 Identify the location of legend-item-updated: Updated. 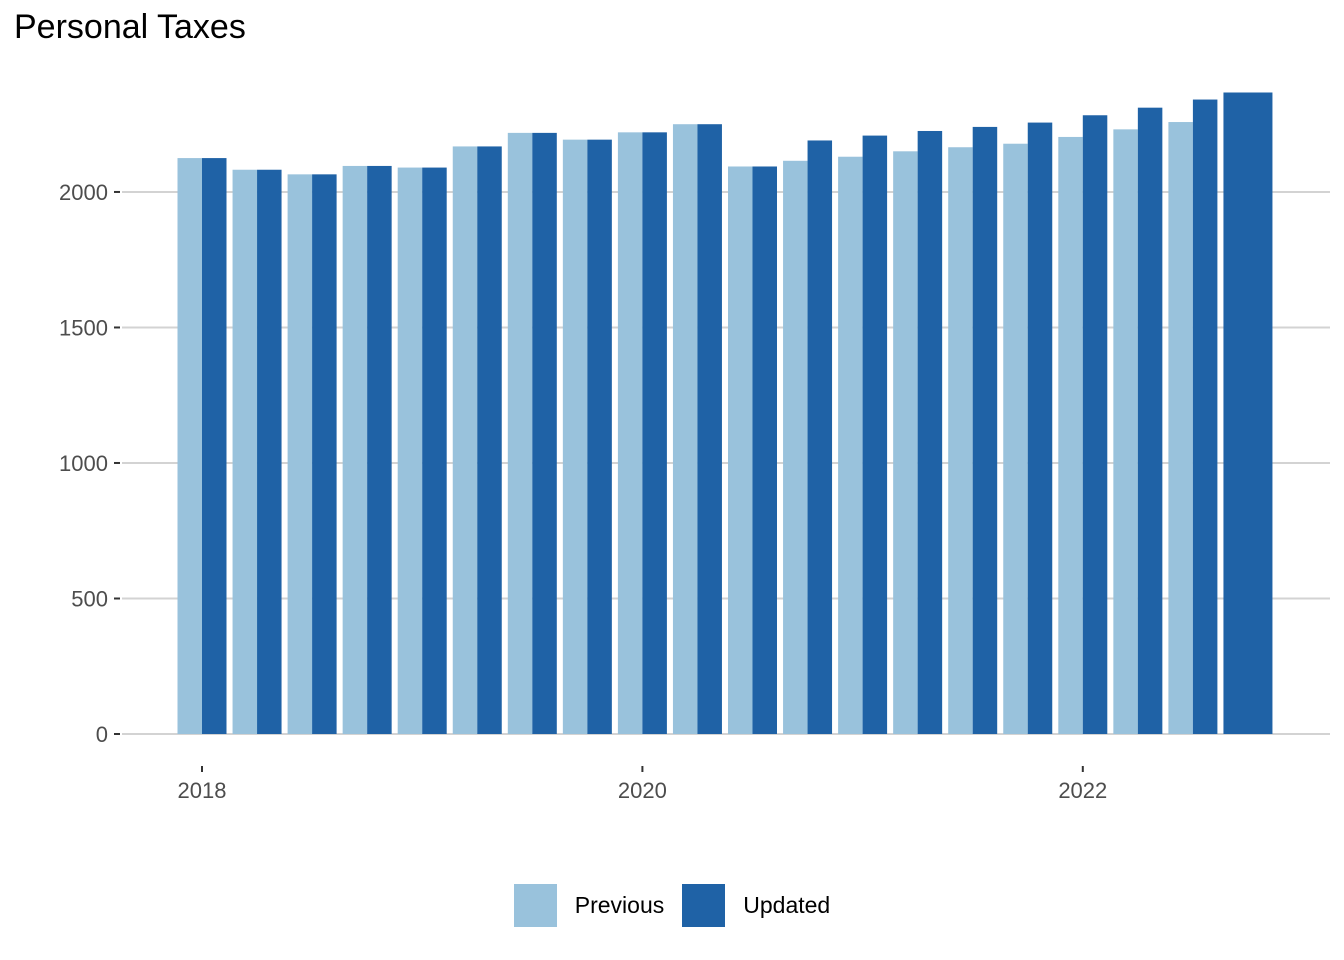
(756, 905).